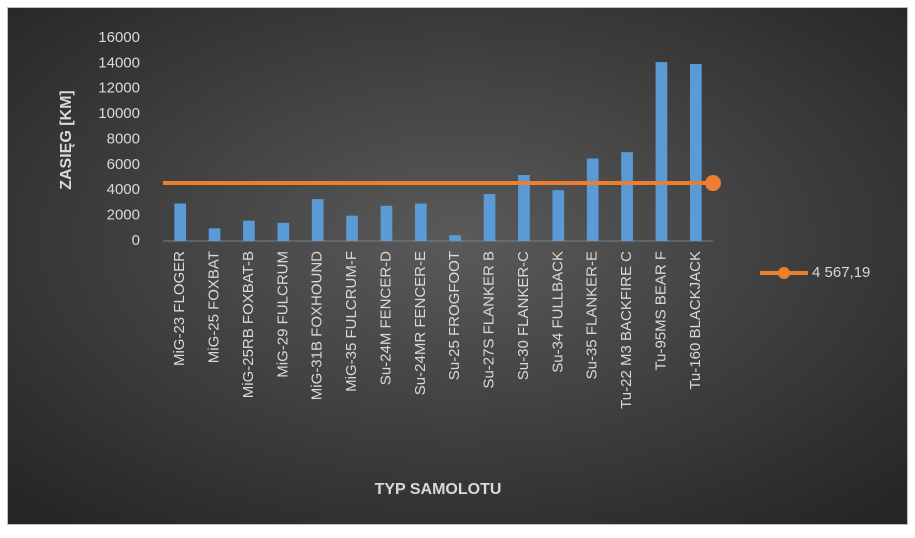 This screenshot has width=915, height=538. Describe the element at coordinates (841, 272) in the screenshot. I see `legend-label: 4 567,19` at that location.